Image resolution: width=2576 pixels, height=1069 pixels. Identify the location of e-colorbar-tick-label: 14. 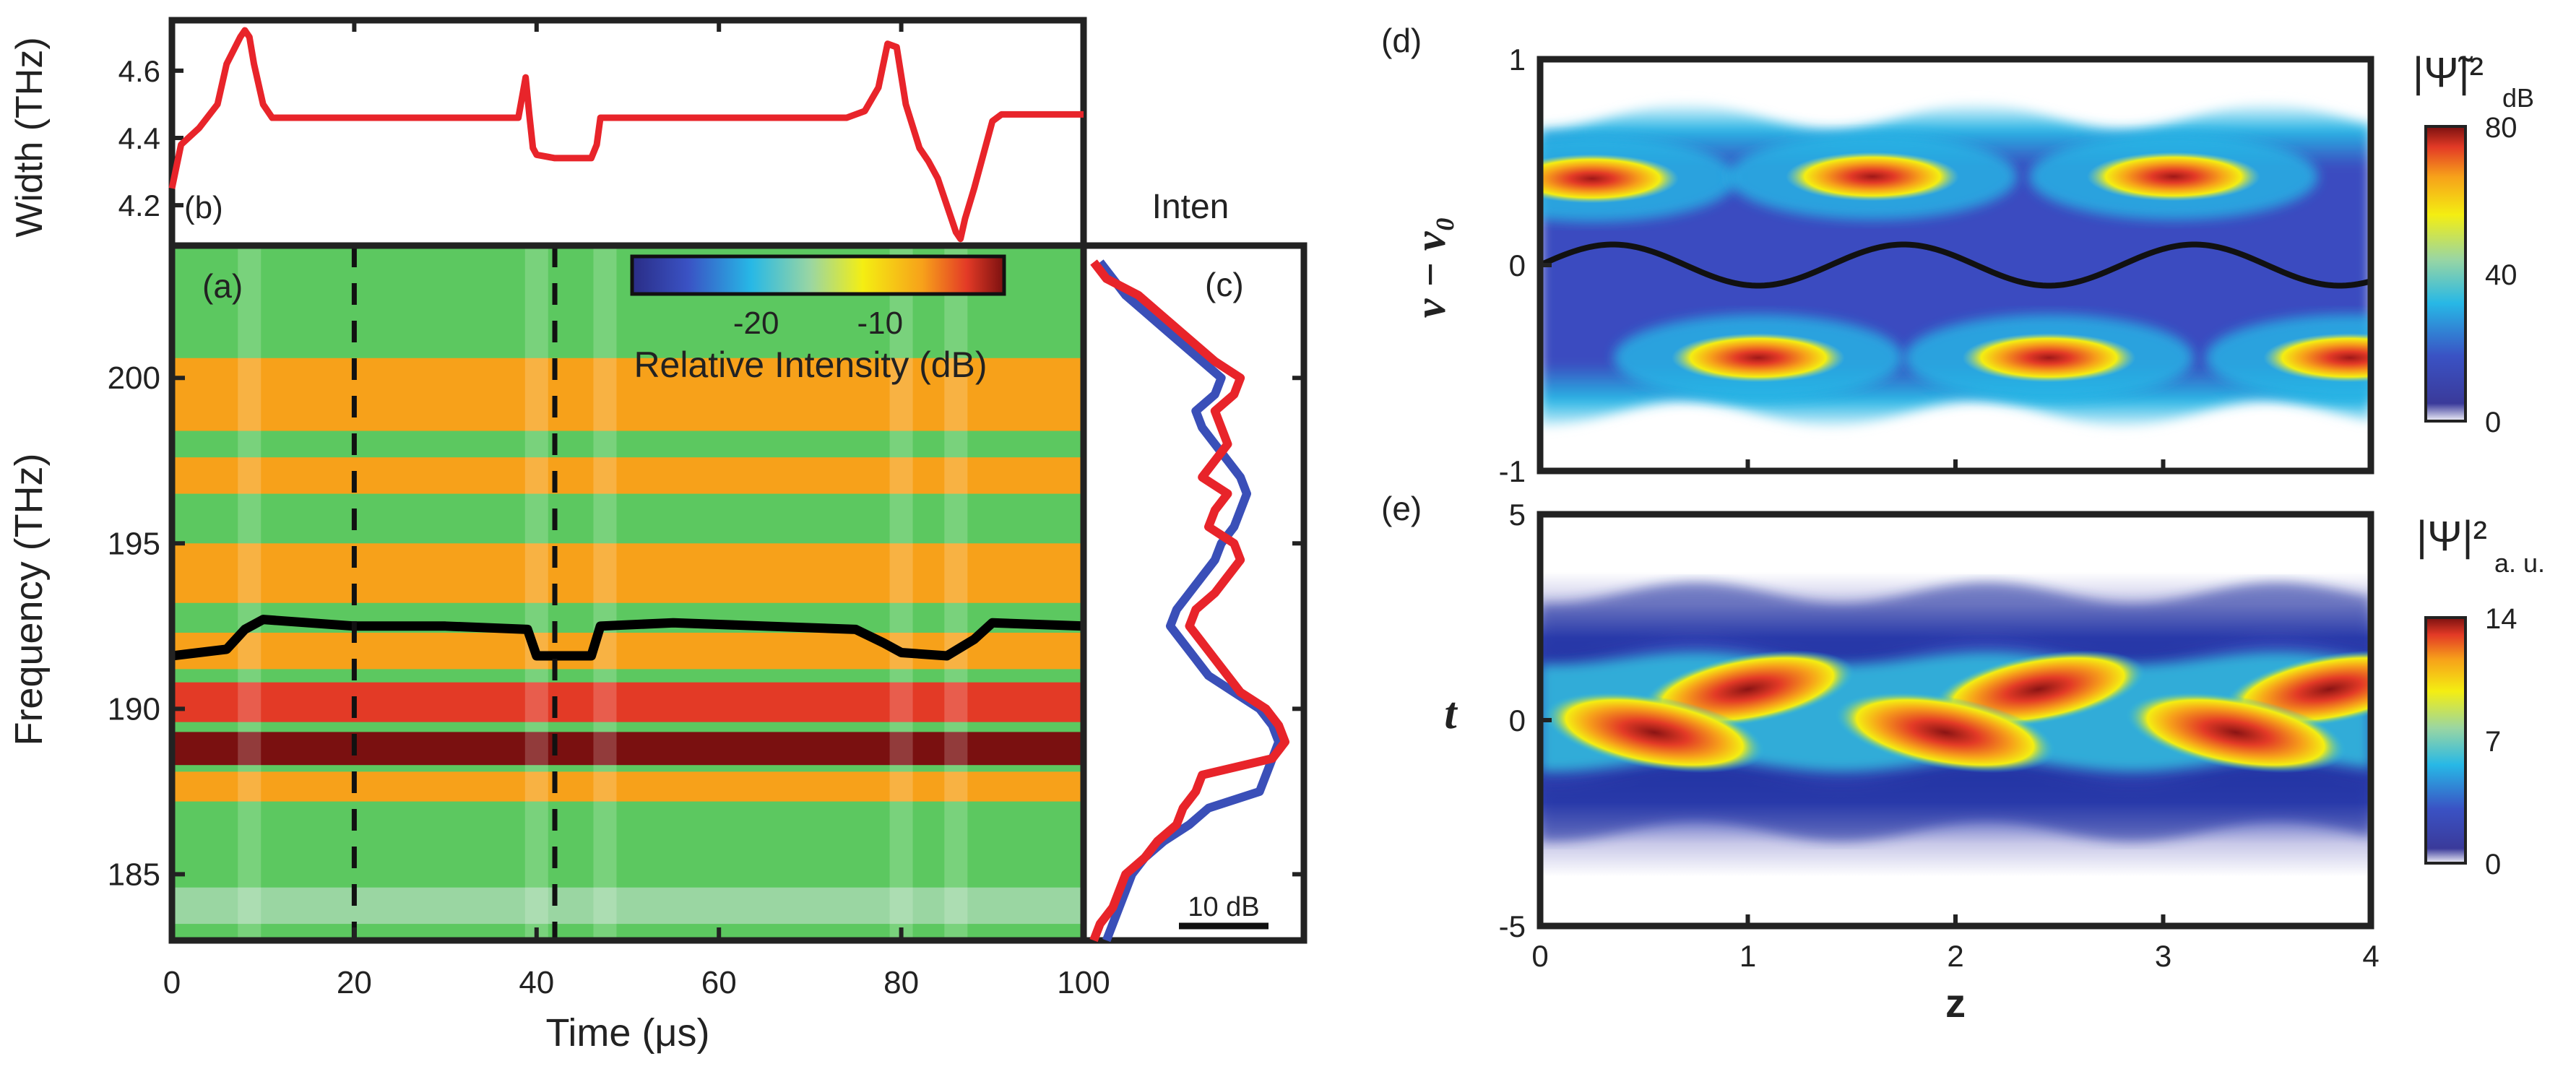
(2501, 619).